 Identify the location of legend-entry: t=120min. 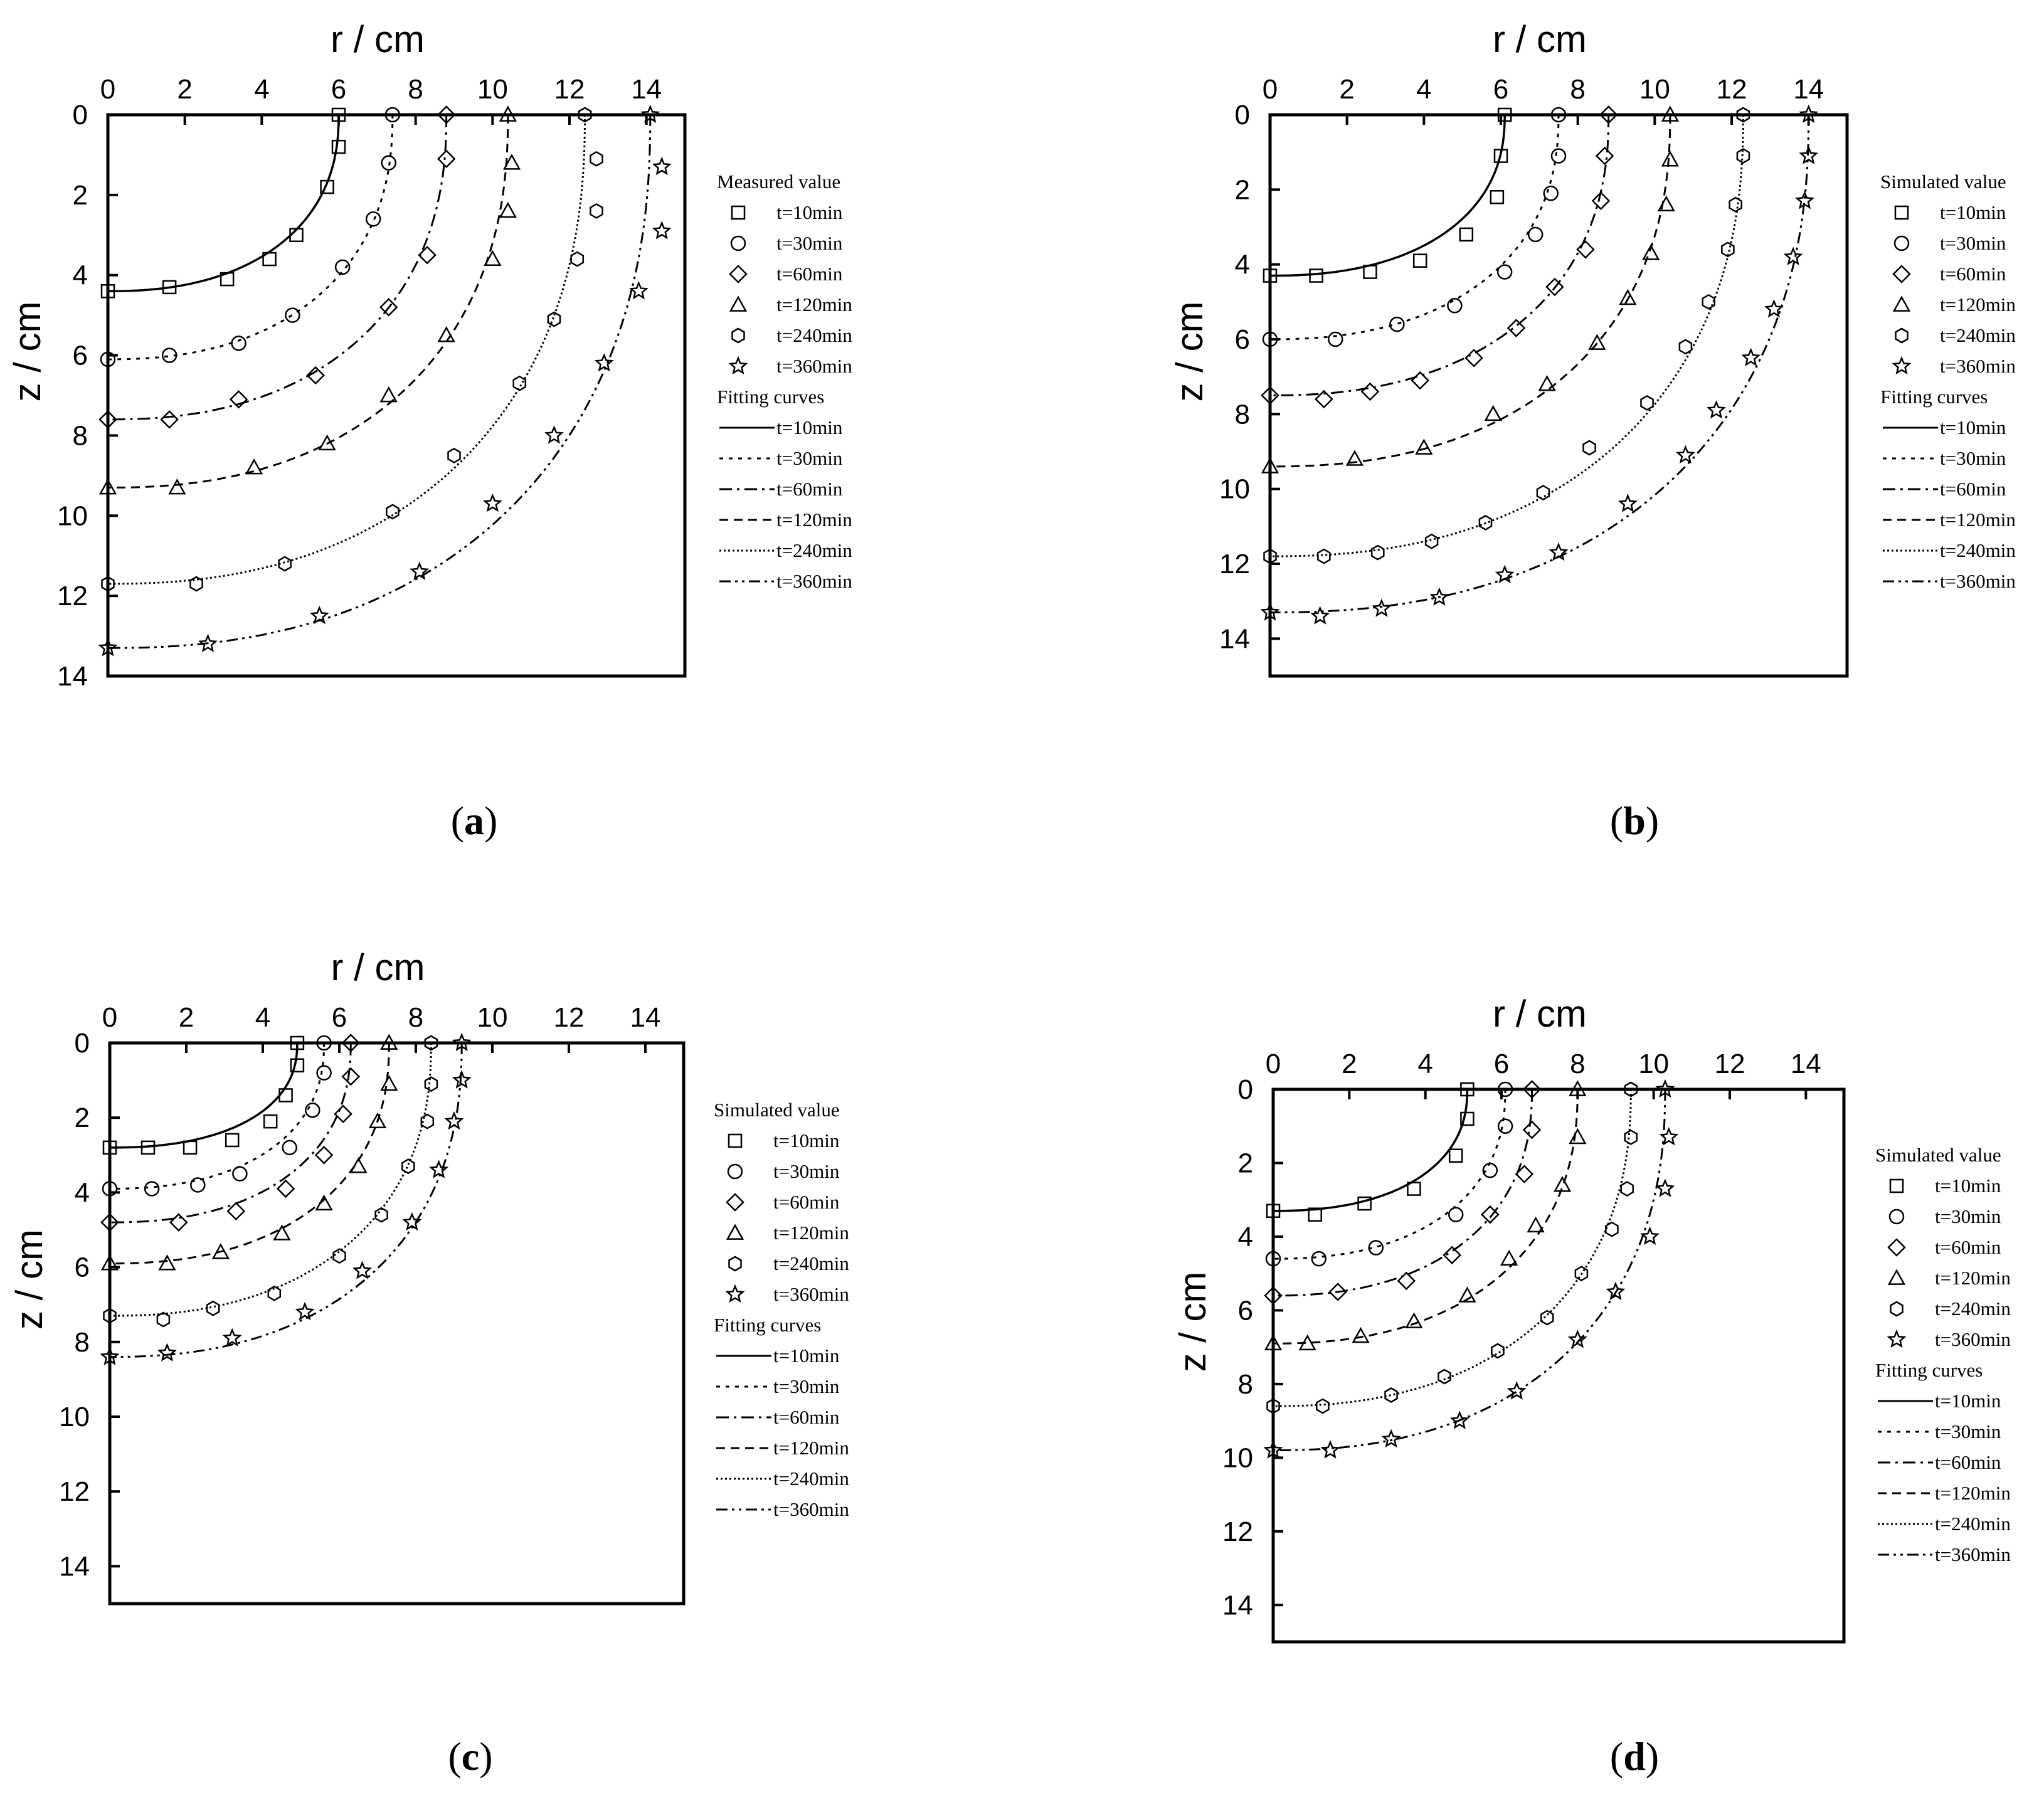
(811, 1233).